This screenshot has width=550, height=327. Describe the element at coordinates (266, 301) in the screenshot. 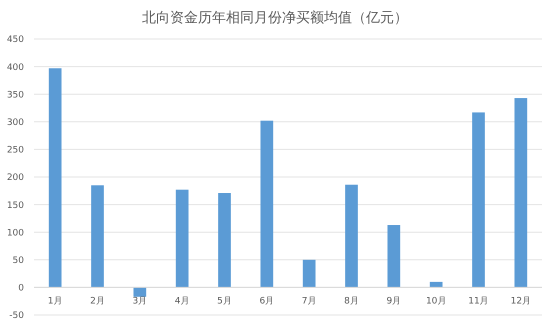

I see `x-tick-label: 6月` at that location.